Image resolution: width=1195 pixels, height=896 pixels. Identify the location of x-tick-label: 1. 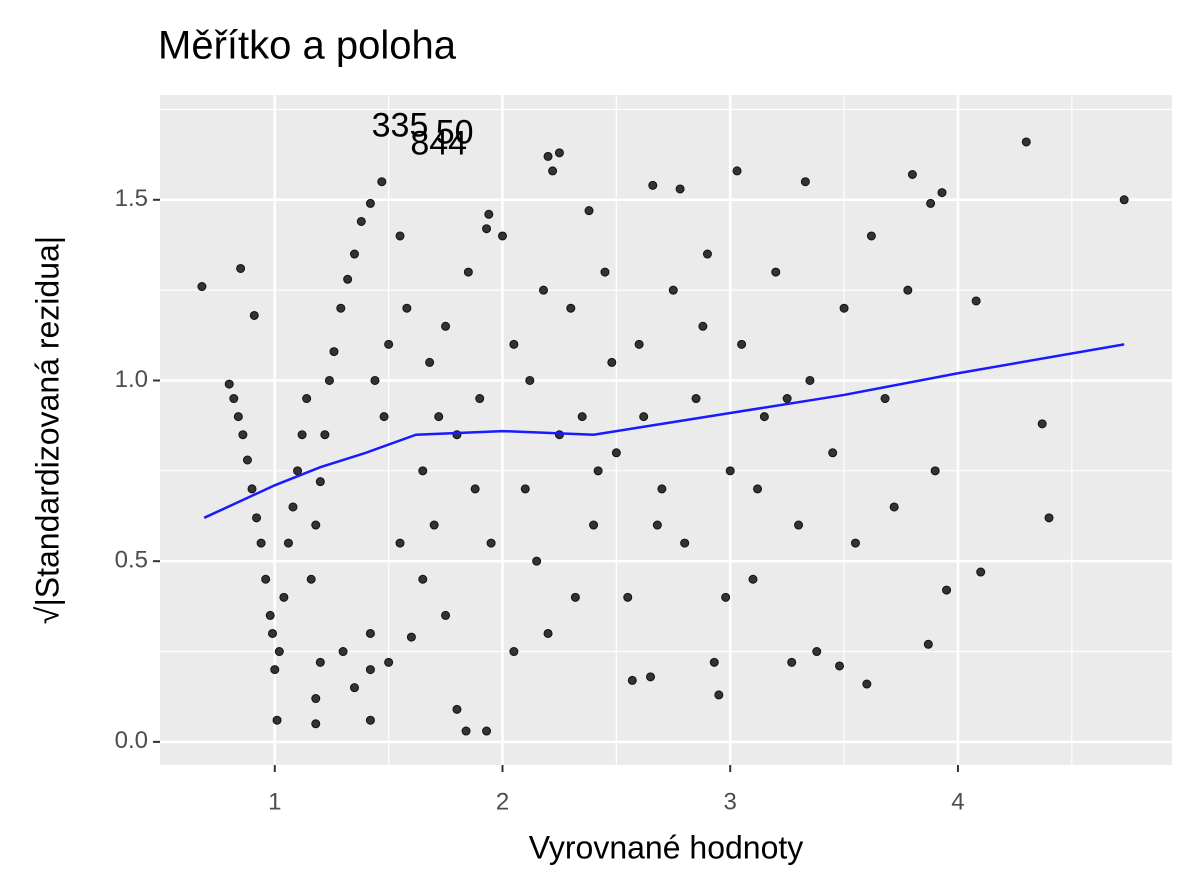
(274, 801).